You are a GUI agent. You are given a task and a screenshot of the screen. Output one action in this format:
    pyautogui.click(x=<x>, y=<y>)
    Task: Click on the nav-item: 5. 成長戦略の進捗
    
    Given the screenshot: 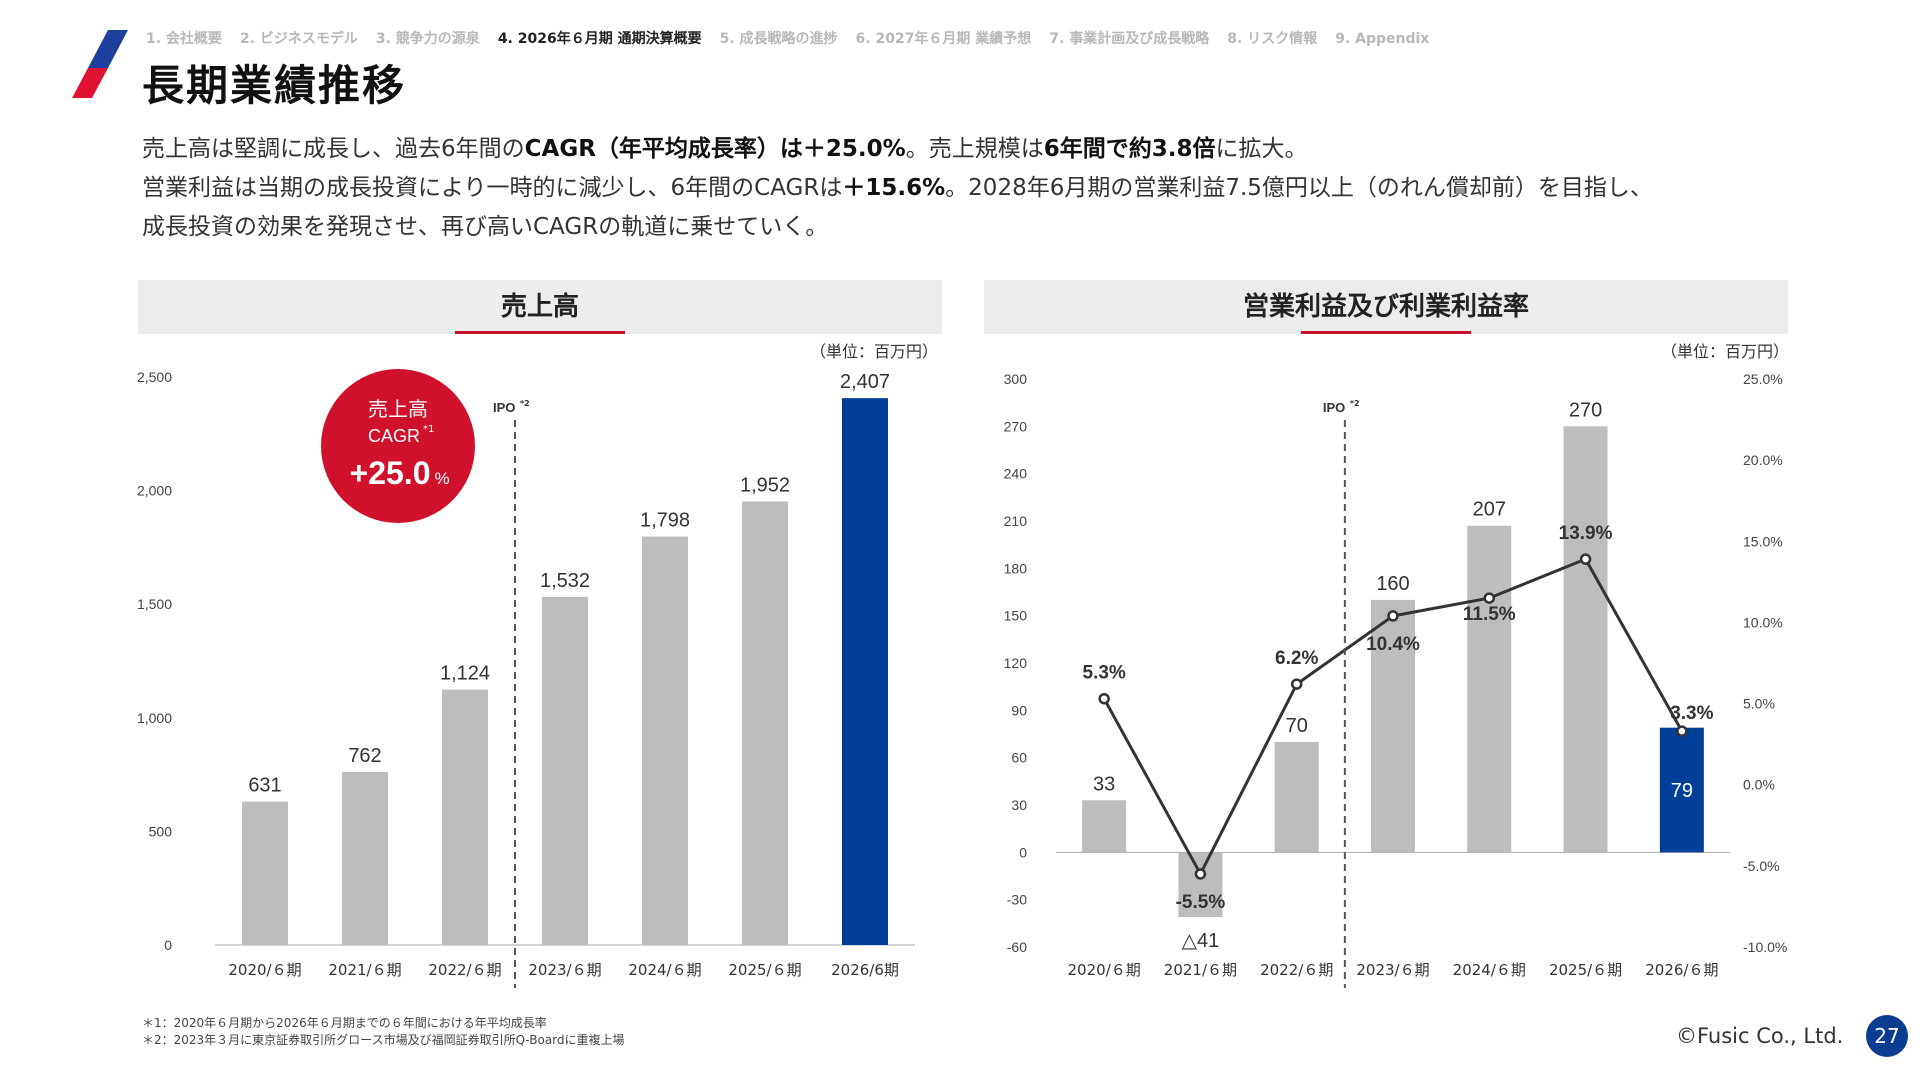 What is the action you would take?
    pyautogui.click(x=778, y=39)
    